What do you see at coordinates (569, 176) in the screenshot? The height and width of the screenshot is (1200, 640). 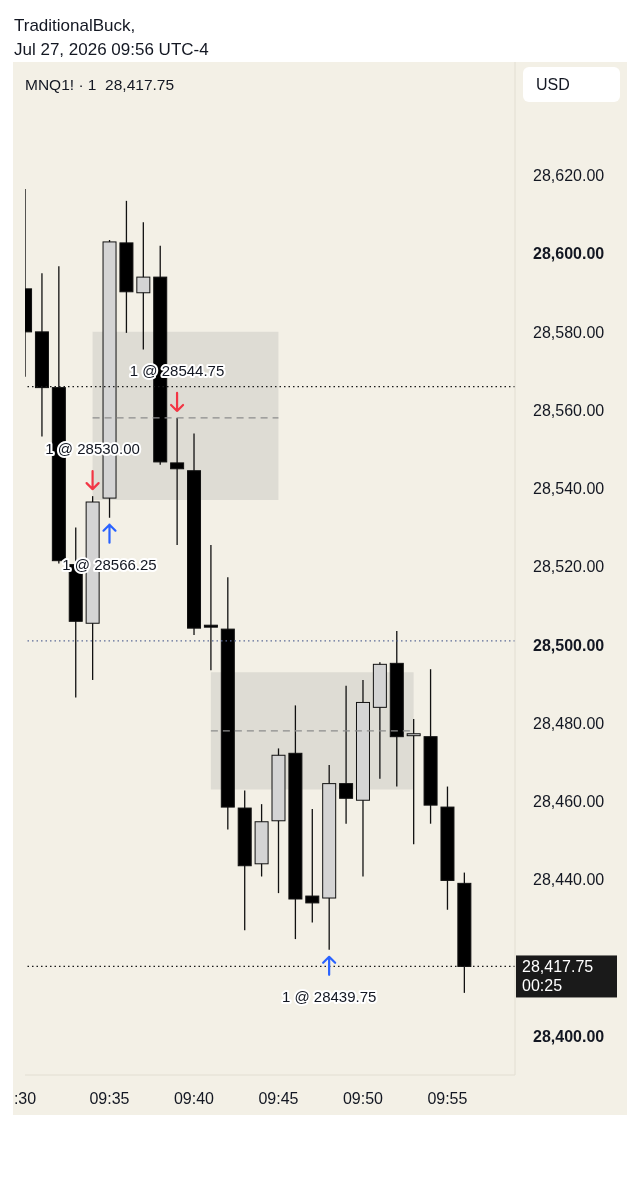 I see `y-tick-label: 28,620.00` at bounding box center [569, 176].